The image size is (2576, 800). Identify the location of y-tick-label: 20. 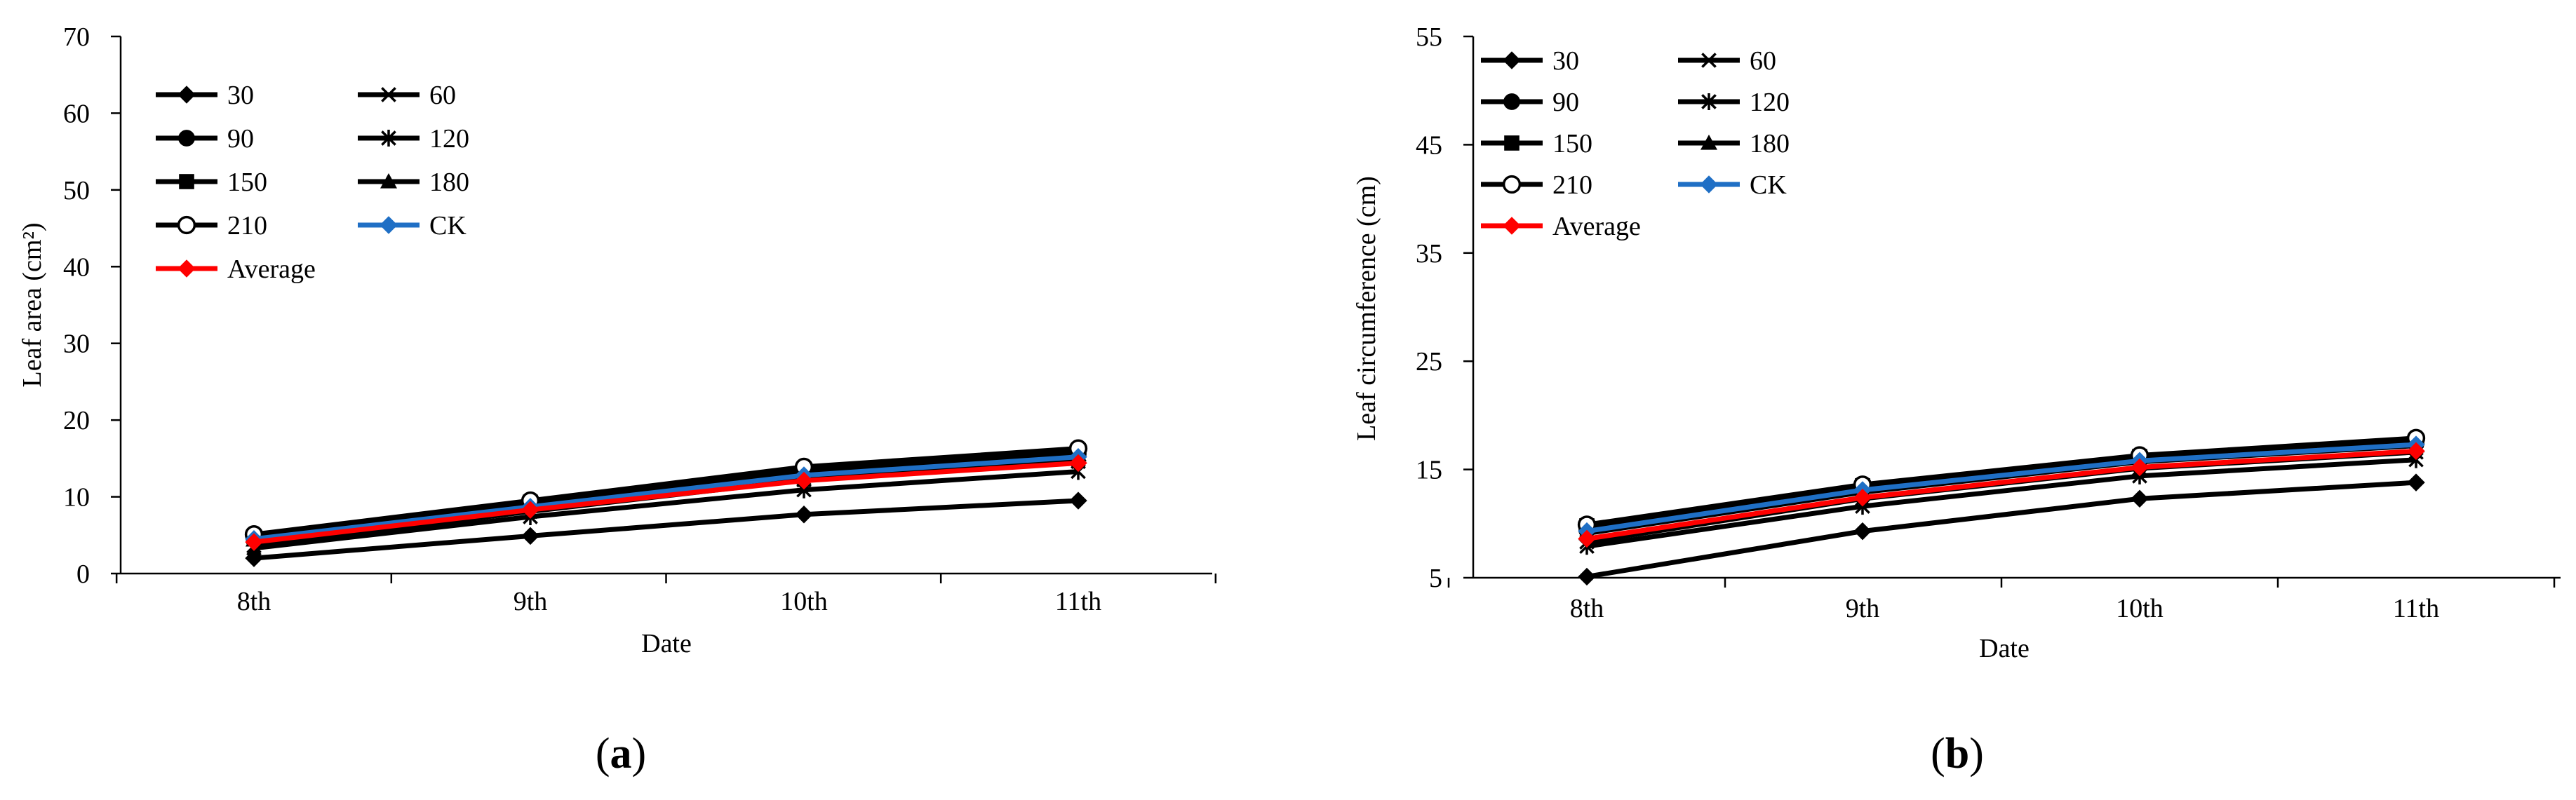
(76, 420).